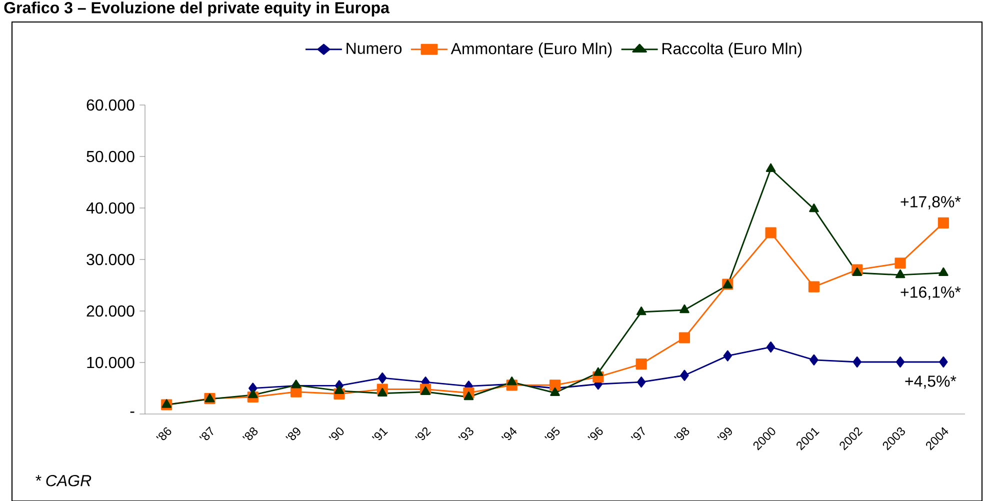 This screenshot has width=984, height=501. Describe the element at coordinates (110, 362) in the screenshot. I see `y-tick-label: 10.000` at that location.